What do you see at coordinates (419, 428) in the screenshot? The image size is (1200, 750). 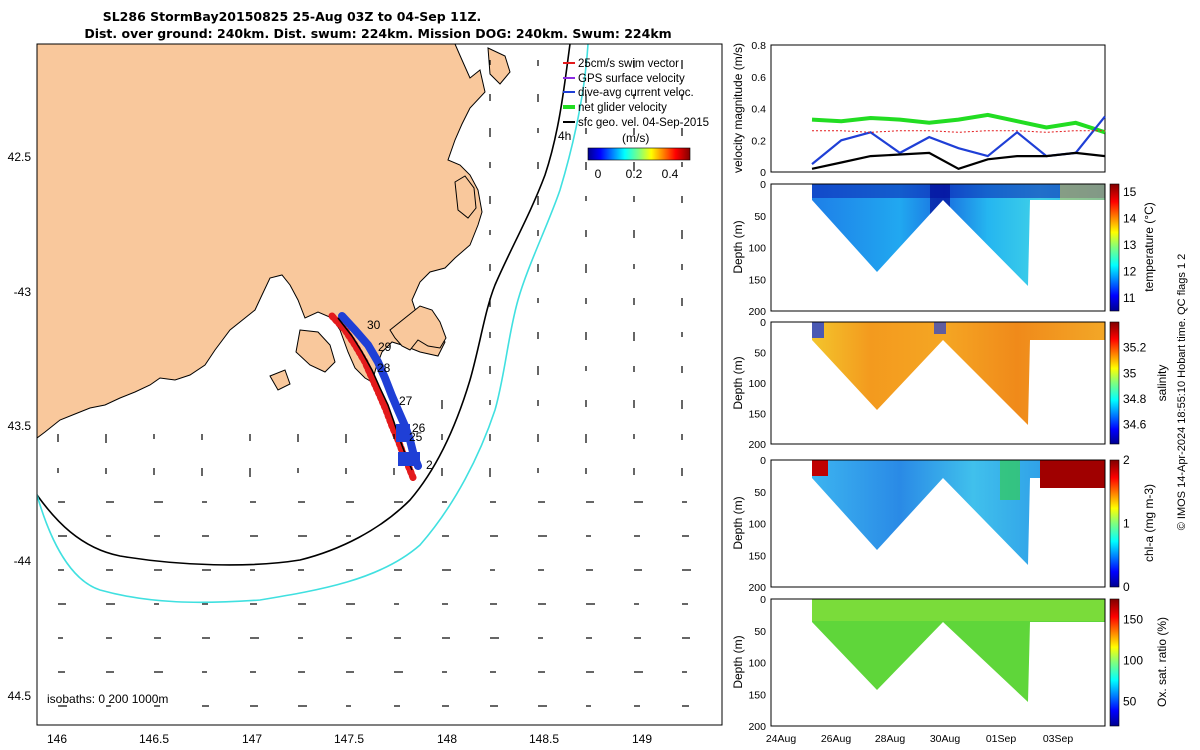 I see `day-label: 26` at bounding box center [419, 428].